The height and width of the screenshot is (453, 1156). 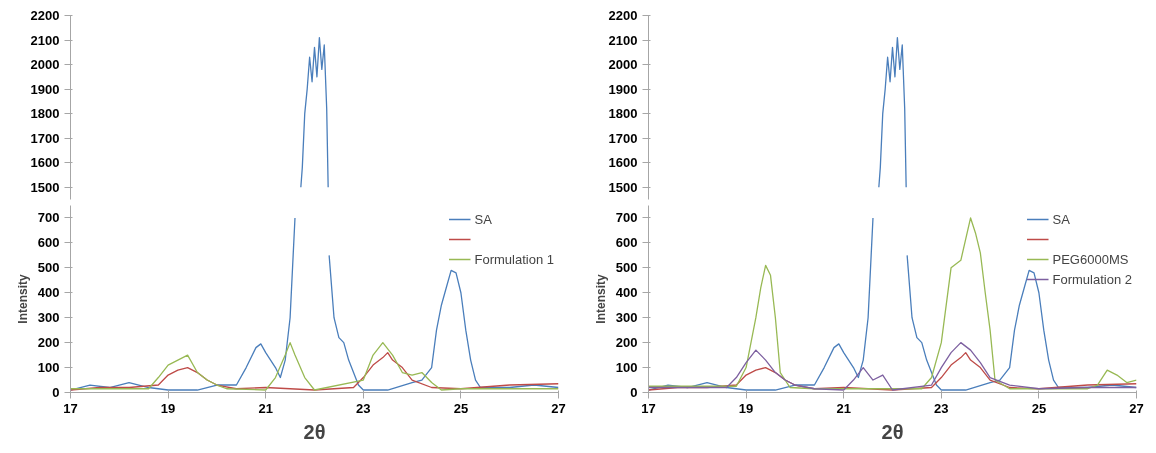 I want to click on legend-label: PEG6000MS, so click(x=1090, y=259).